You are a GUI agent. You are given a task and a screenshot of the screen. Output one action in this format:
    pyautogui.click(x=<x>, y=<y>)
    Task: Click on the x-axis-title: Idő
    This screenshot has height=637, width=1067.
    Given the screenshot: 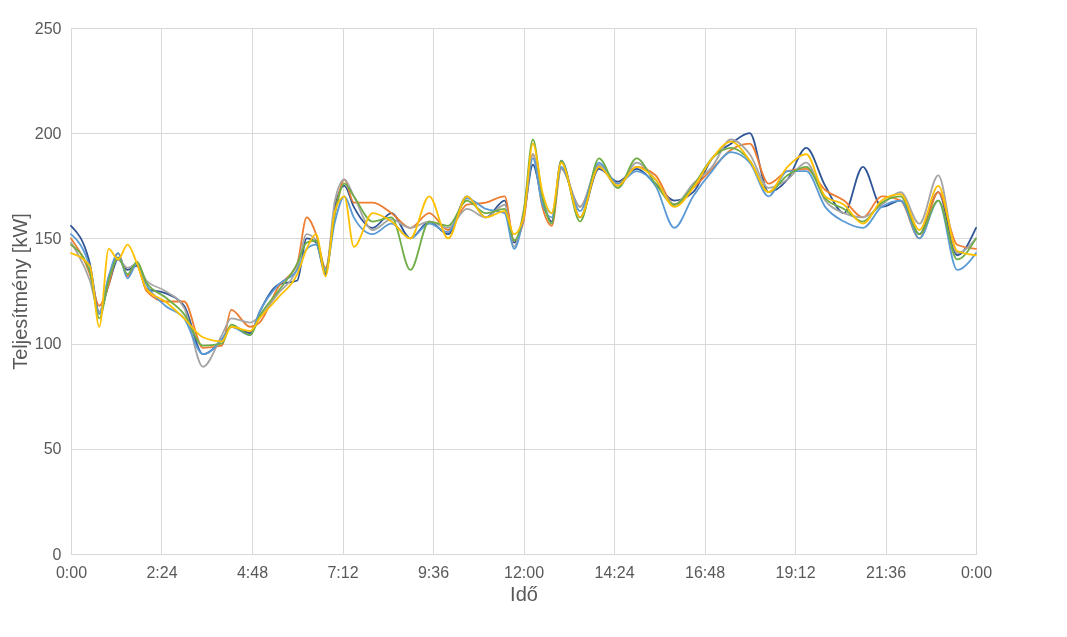 What is the action you would take?
    pyautogui.click(x=524, y=593)
    